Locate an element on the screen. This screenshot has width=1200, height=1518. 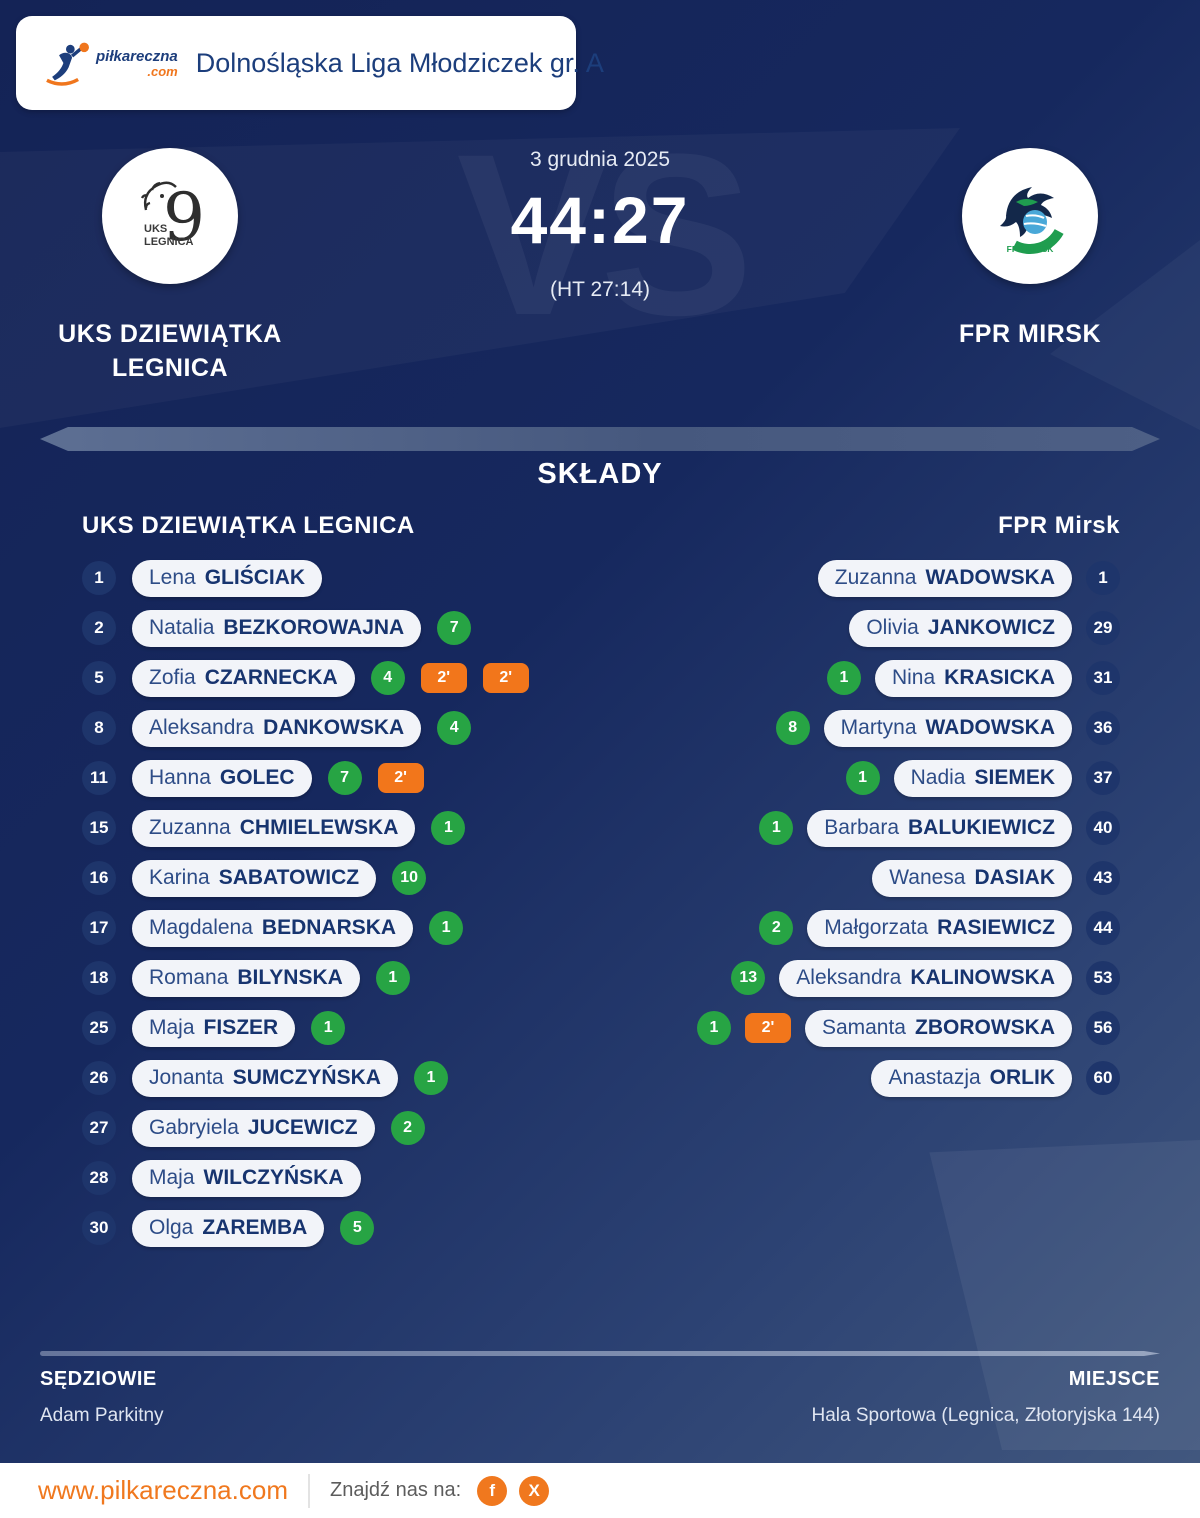
player-number: 60 is located at coordinates (1103, 1078).